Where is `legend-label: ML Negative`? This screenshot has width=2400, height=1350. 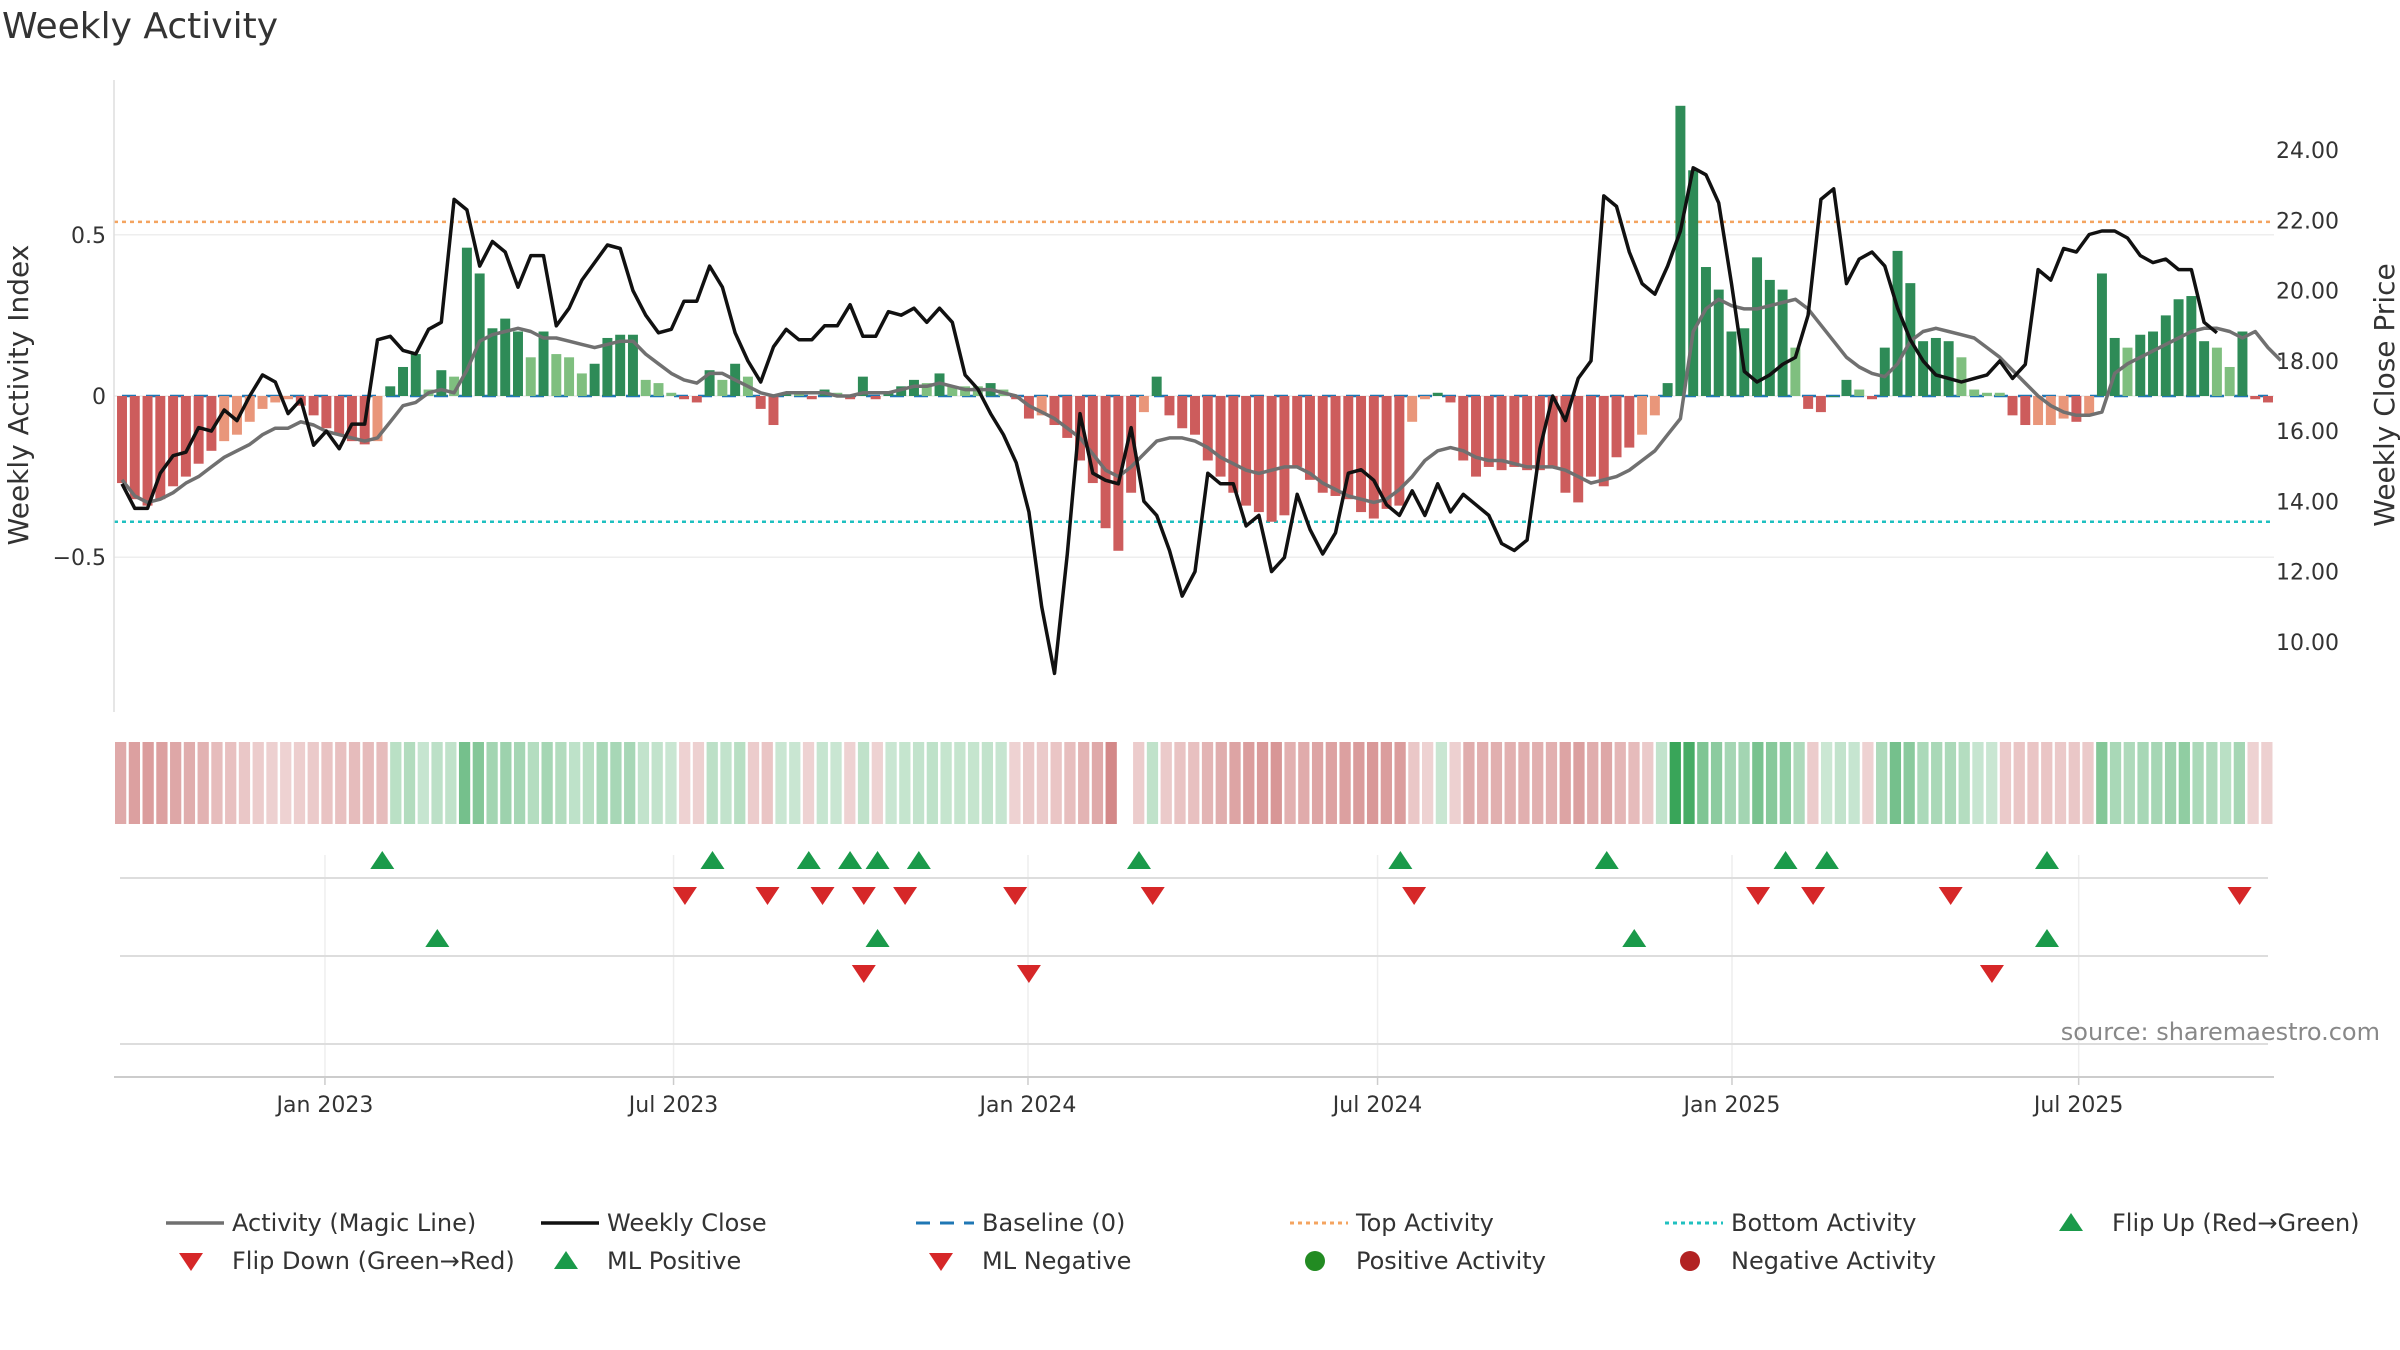
legend-label: ML Negative is located at coordinates (1057, 1261).